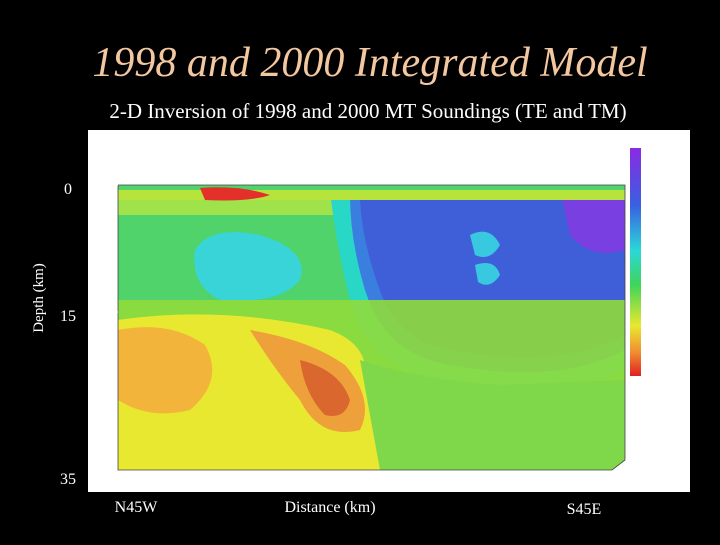 This screenshot has height=545, width=720. I want to click on bottom-label: N45W, so click(137, 507).